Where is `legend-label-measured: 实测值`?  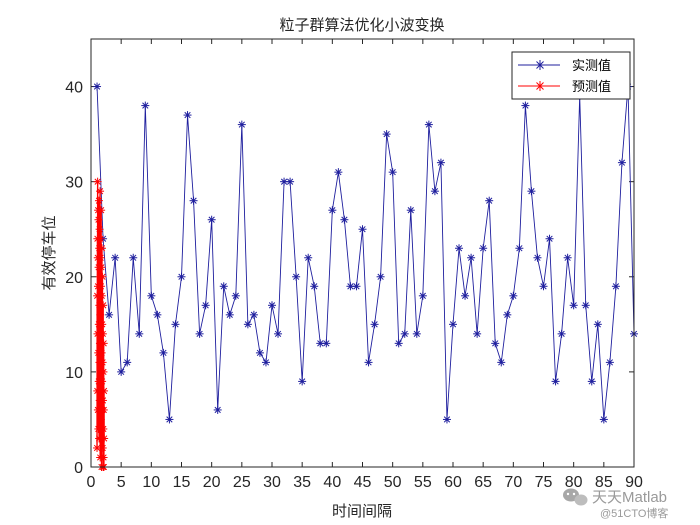 legend-label-measured: 实测值 is located at coordinates (591, 66).